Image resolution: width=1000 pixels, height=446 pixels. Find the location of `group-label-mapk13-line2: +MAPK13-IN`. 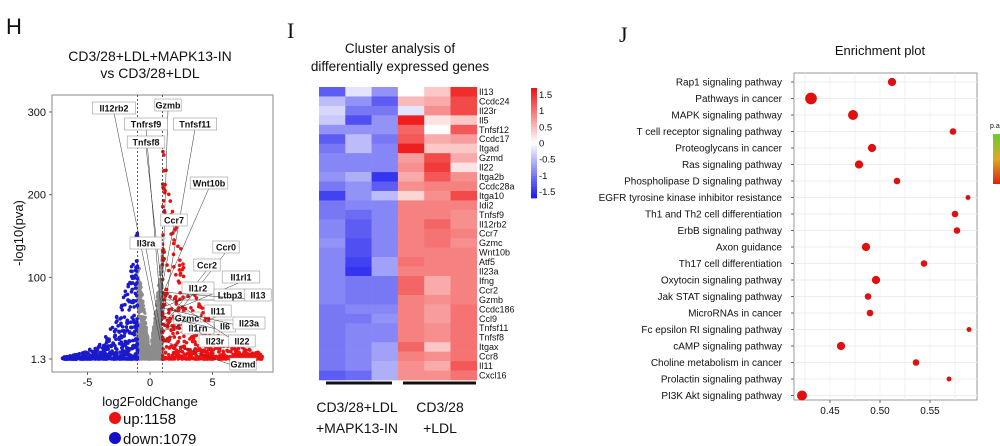

group-label-mapk13-line2: +MAPK13-IN is located at coordinates (357, 428).